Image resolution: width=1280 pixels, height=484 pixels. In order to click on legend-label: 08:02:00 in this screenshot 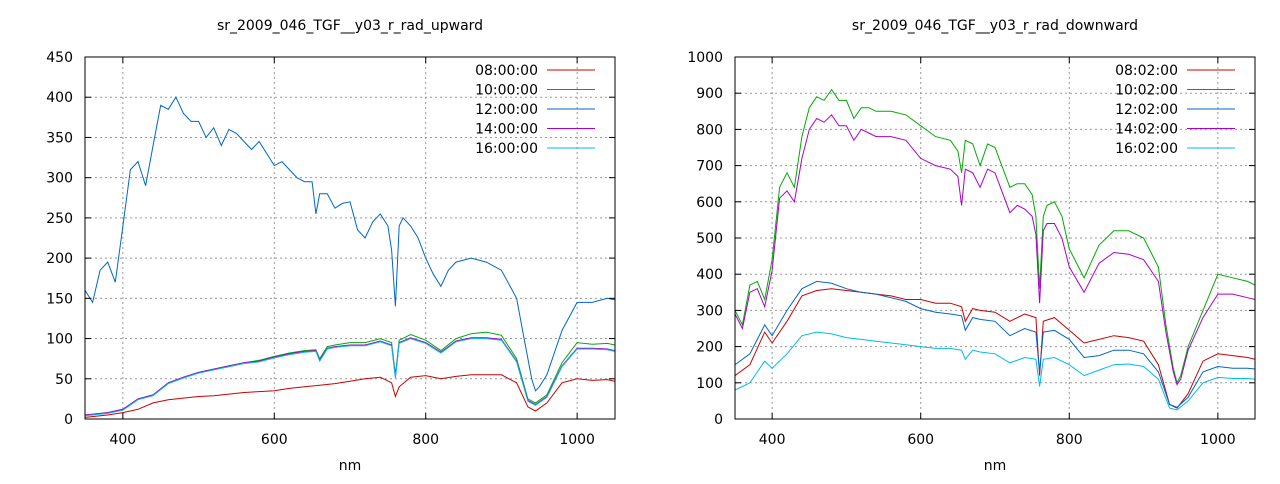, I will do `click(1146, 71)`.